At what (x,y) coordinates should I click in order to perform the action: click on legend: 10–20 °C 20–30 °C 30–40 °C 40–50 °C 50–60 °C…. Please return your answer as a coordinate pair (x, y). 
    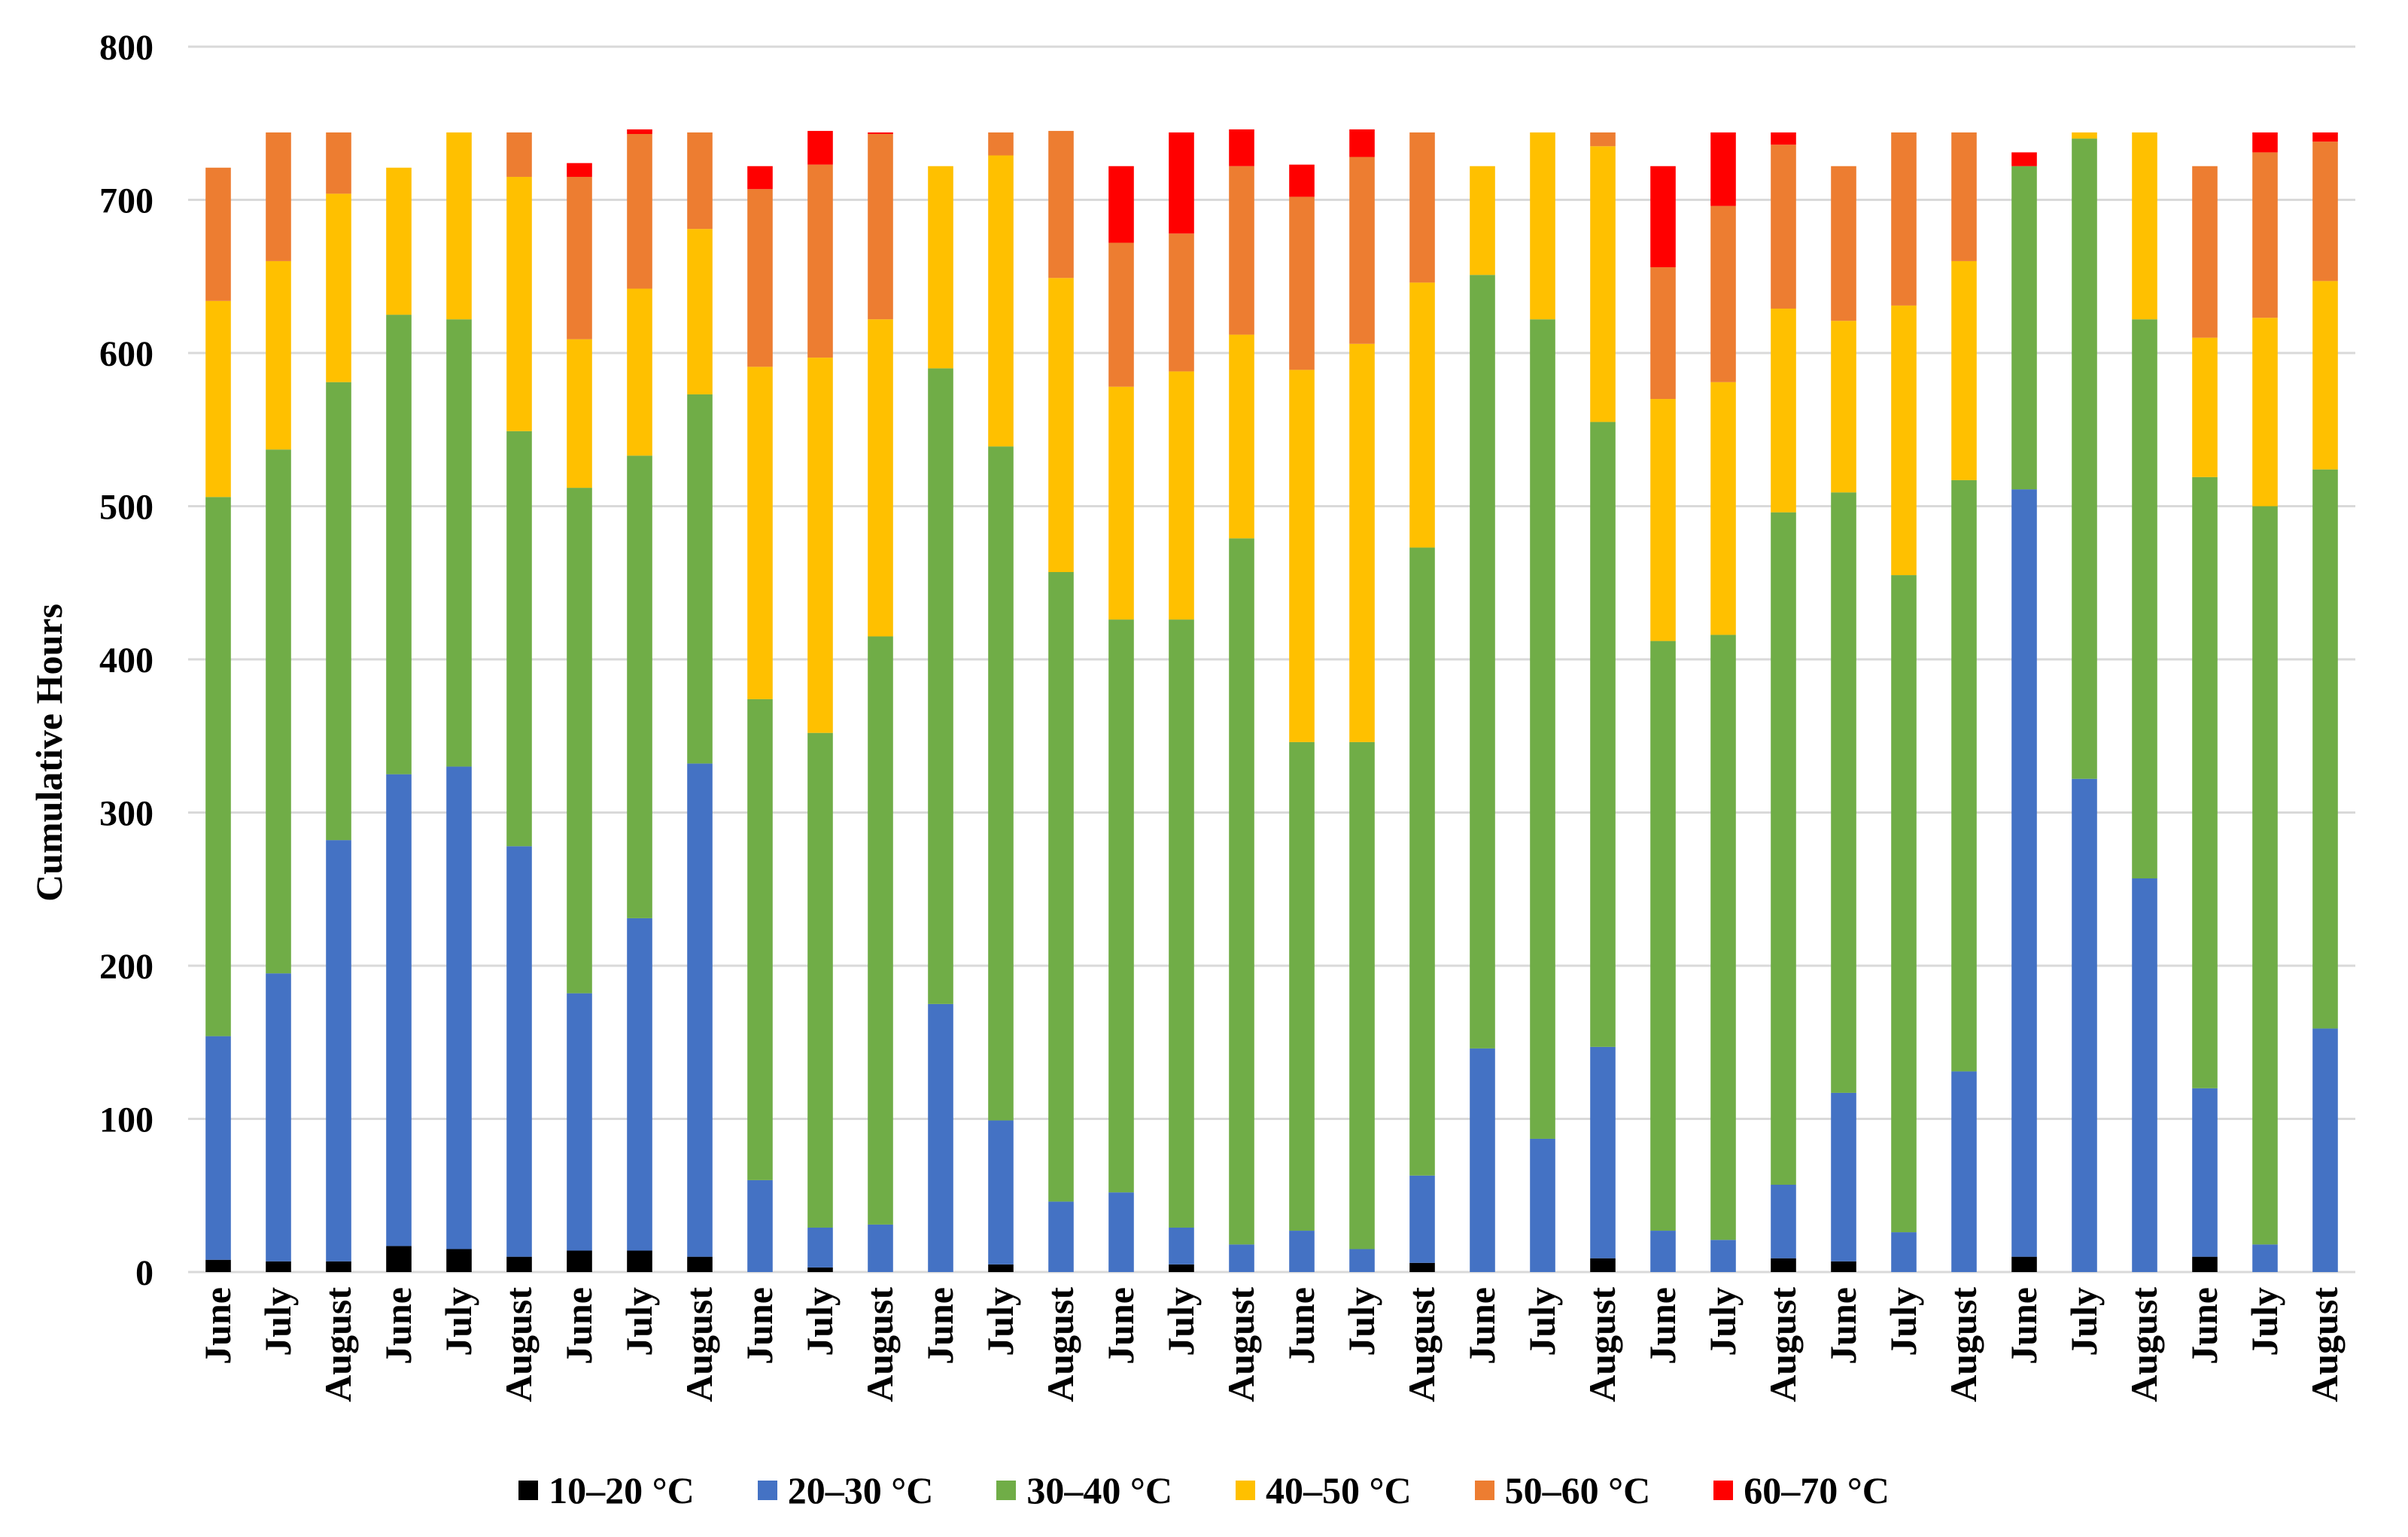
    Looking at the image, I should click on (1204, 1490).